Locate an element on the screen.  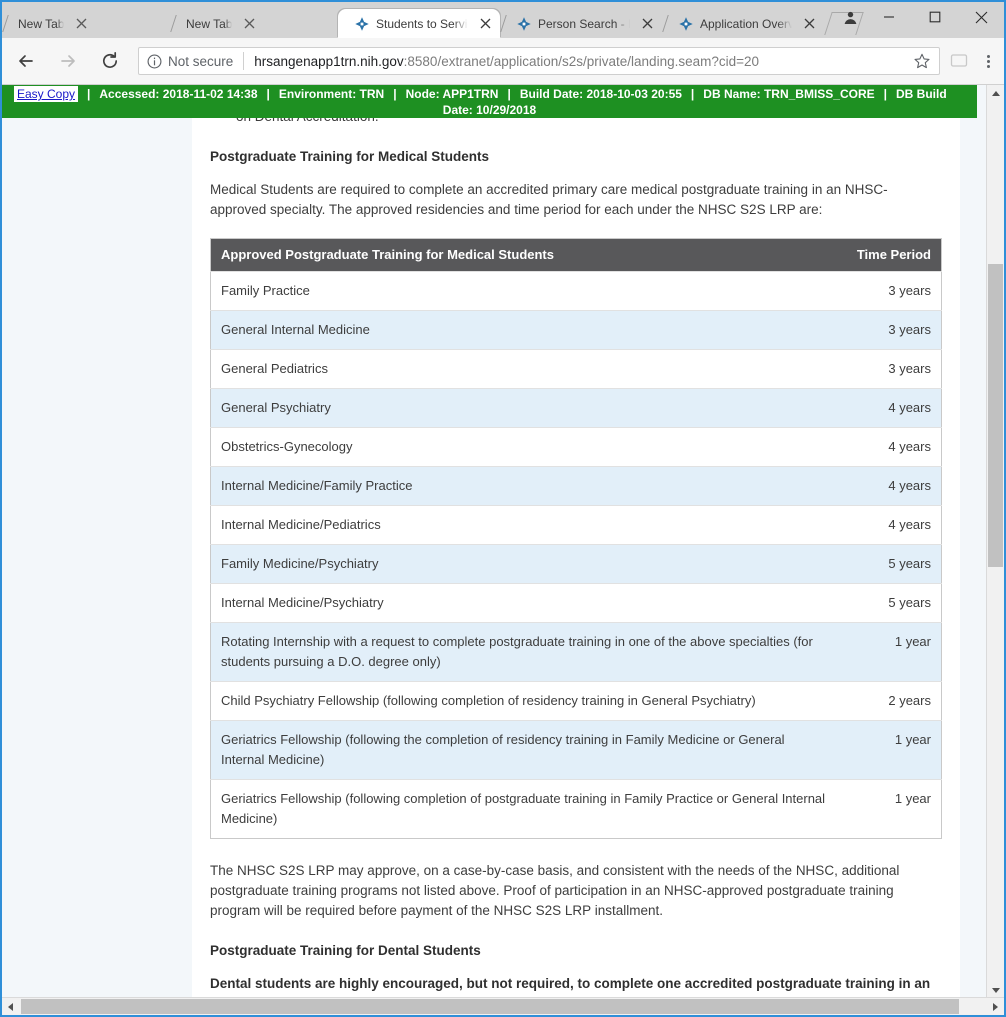
chevron-right-icon is located at coordinates (995, 1006).